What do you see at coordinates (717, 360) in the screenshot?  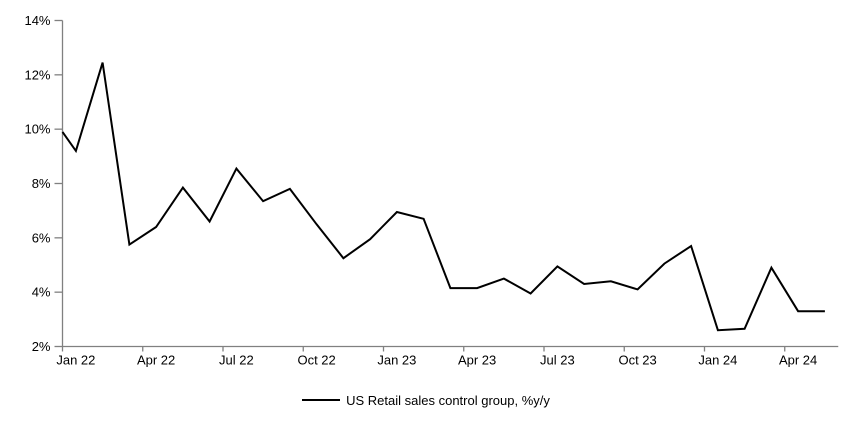 I see `x-axis-tick-label: Jan 24` at bounding box center [717, 360].